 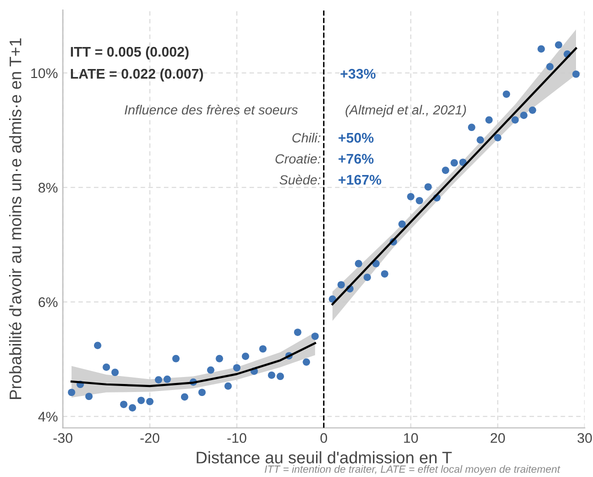 I want to click on x-tick-label: -30, so click(x=62, y=438).